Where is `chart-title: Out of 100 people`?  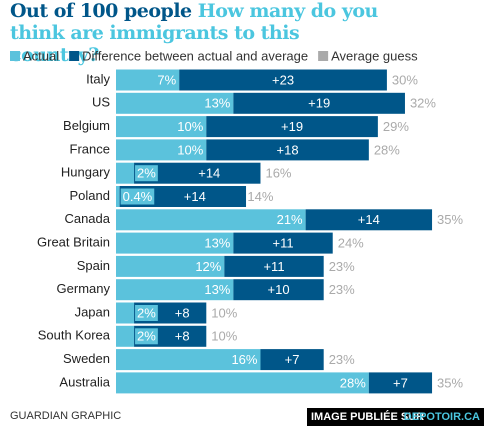
chart-title: Out of 100 people is located at coordinates (101, 11).